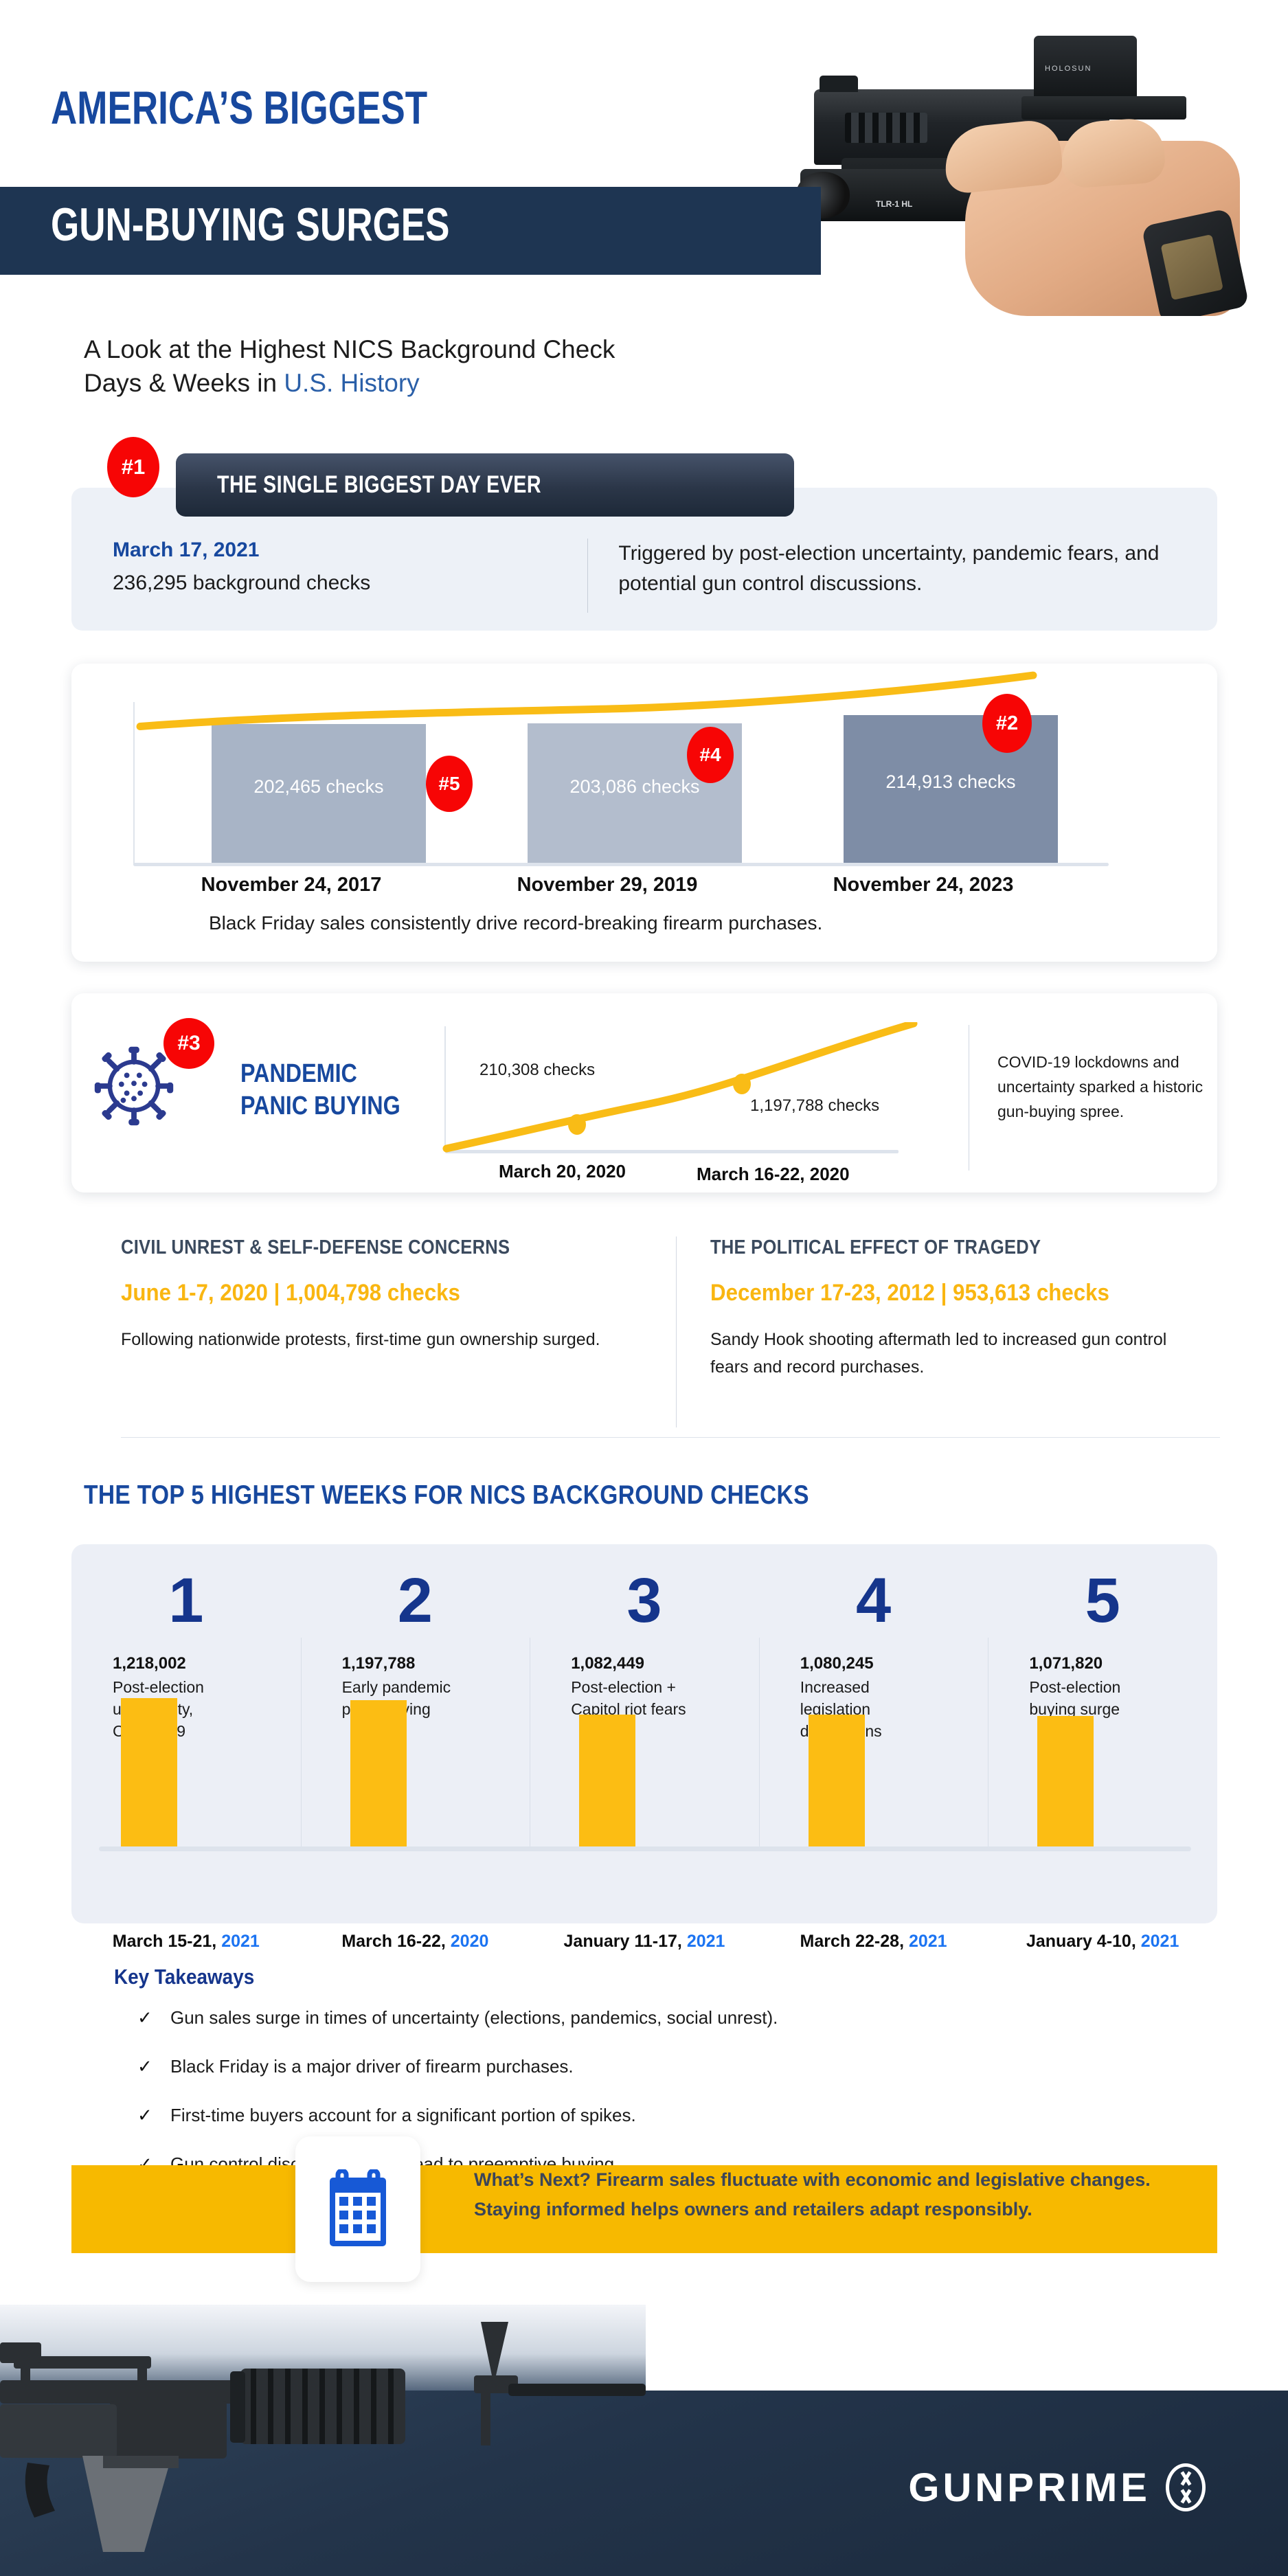 This screenshot has height=2576, width=1288. I want to click on page-title-line2: GUN-BUYING SURGES, so click(250, 225).